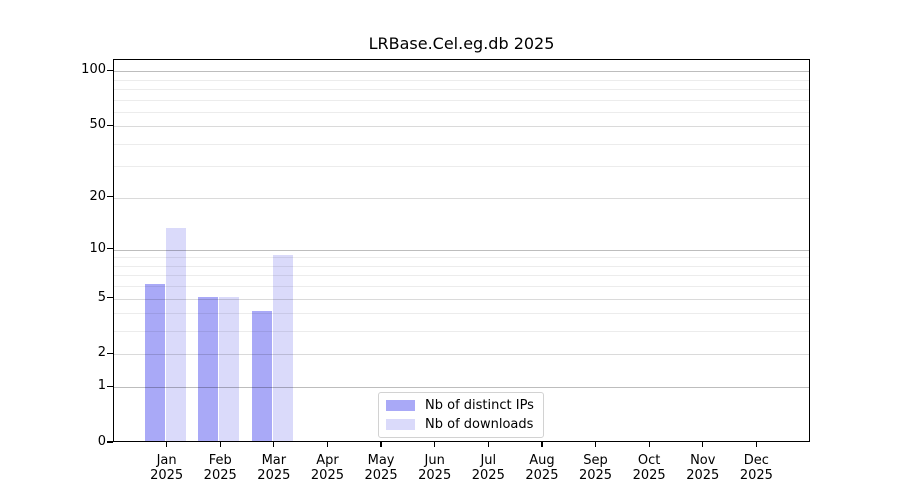  Describe the element at coordinates (97, 196) in the screenshot. I see `y-tick-label-20: 20` at that location.